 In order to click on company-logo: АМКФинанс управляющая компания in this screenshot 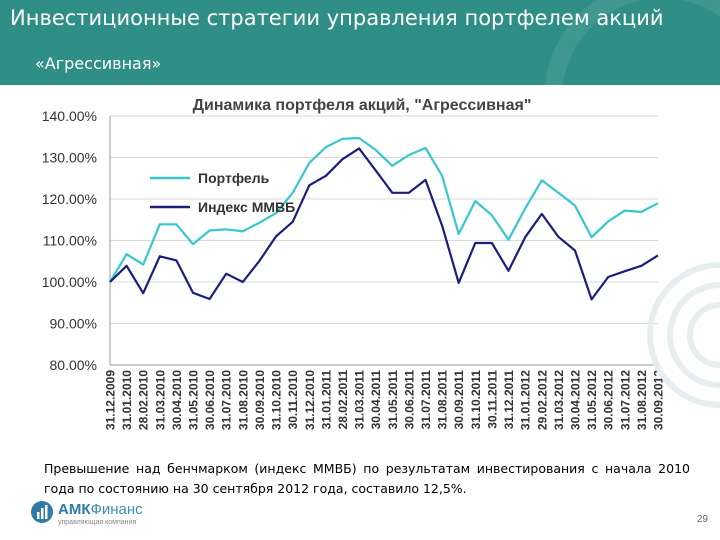, I will do `click(105, 515)`.